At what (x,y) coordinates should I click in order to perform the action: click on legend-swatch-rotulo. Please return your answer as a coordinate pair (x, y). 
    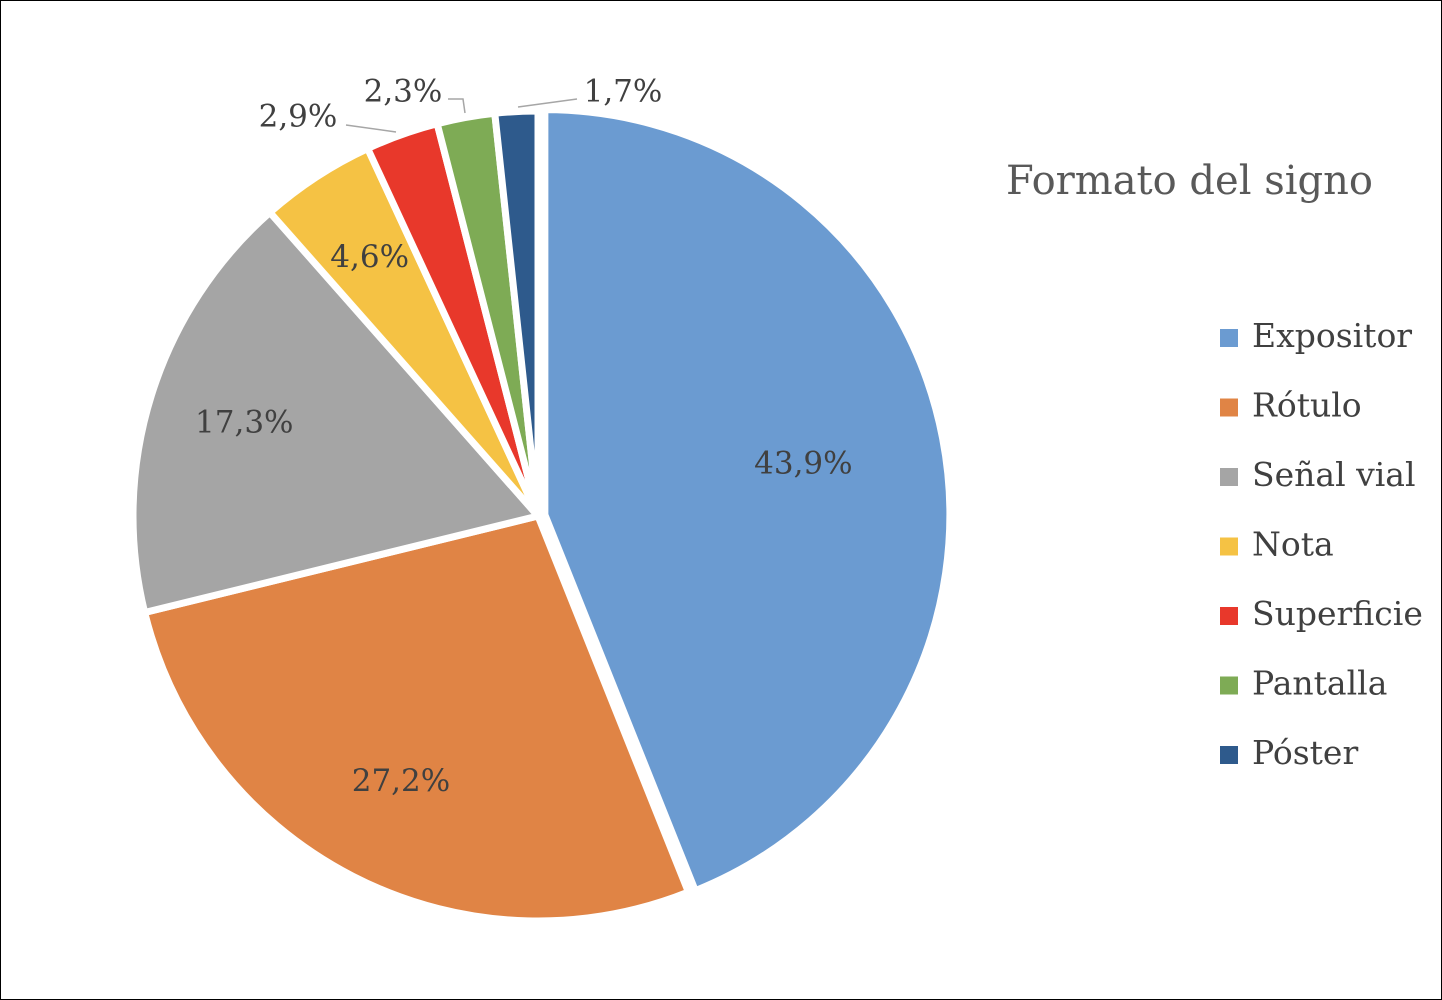
    Looking at the image, I should click on (1229, 407).